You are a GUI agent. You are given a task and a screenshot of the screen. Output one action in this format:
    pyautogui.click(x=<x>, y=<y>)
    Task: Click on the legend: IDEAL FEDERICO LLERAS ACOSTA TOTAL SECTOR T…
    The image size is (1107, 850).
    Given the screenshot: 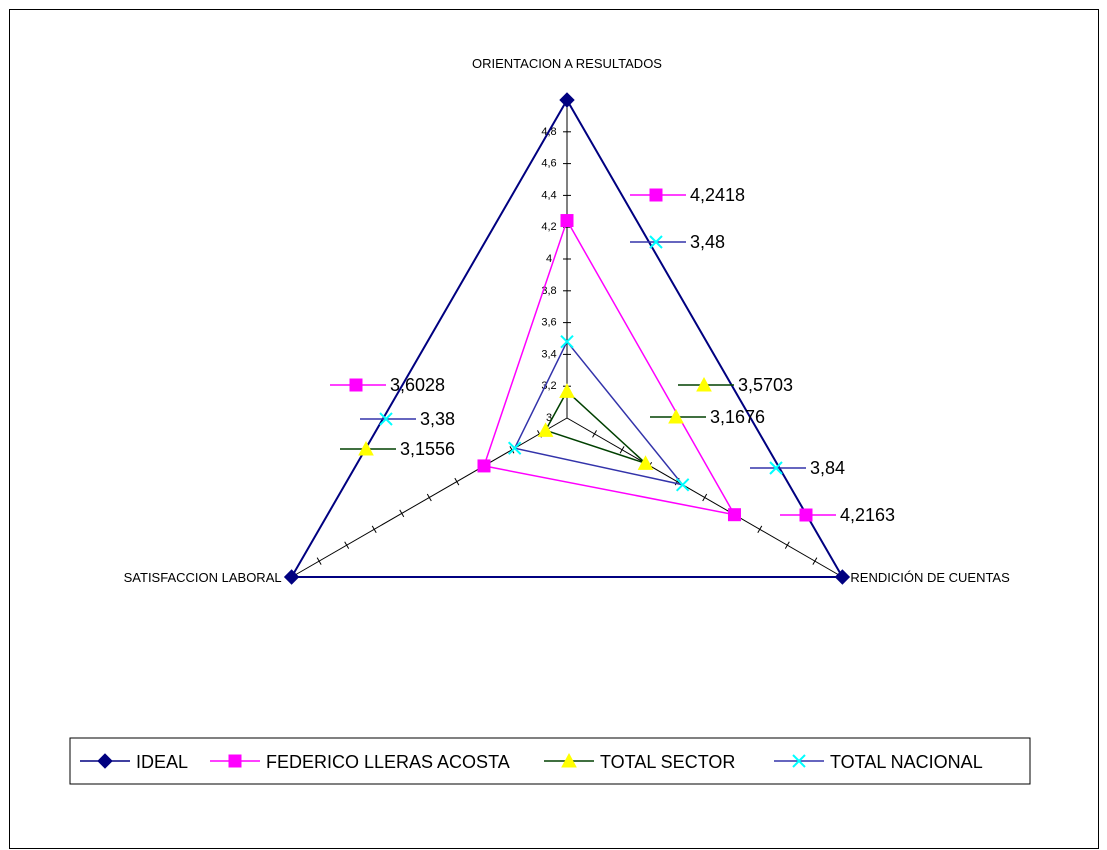 What is the action you would take?
    pyautogui.click(x=550, y=761)
    